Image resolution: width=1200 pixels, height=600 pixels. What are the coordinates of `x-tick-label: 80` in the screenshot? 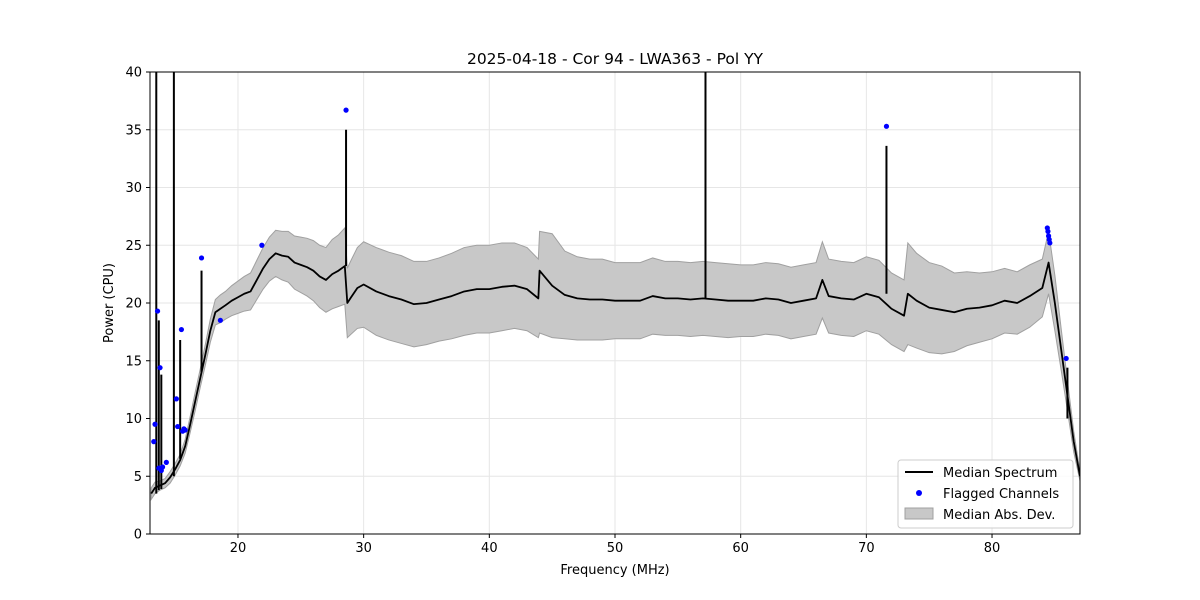 It's located at (992, 548).